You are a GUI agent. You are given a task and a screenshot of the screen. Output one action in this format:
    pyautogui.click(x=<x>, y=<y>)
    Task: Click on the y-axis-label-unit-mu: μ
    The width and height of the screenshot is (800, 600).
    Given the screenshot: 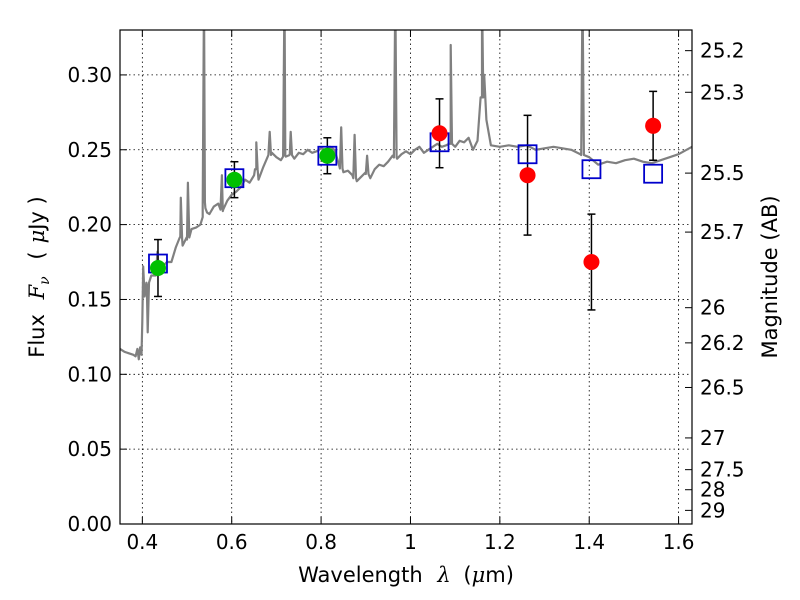 What is the action you would take?
    pyautogui.click(x=37, y=237)
    